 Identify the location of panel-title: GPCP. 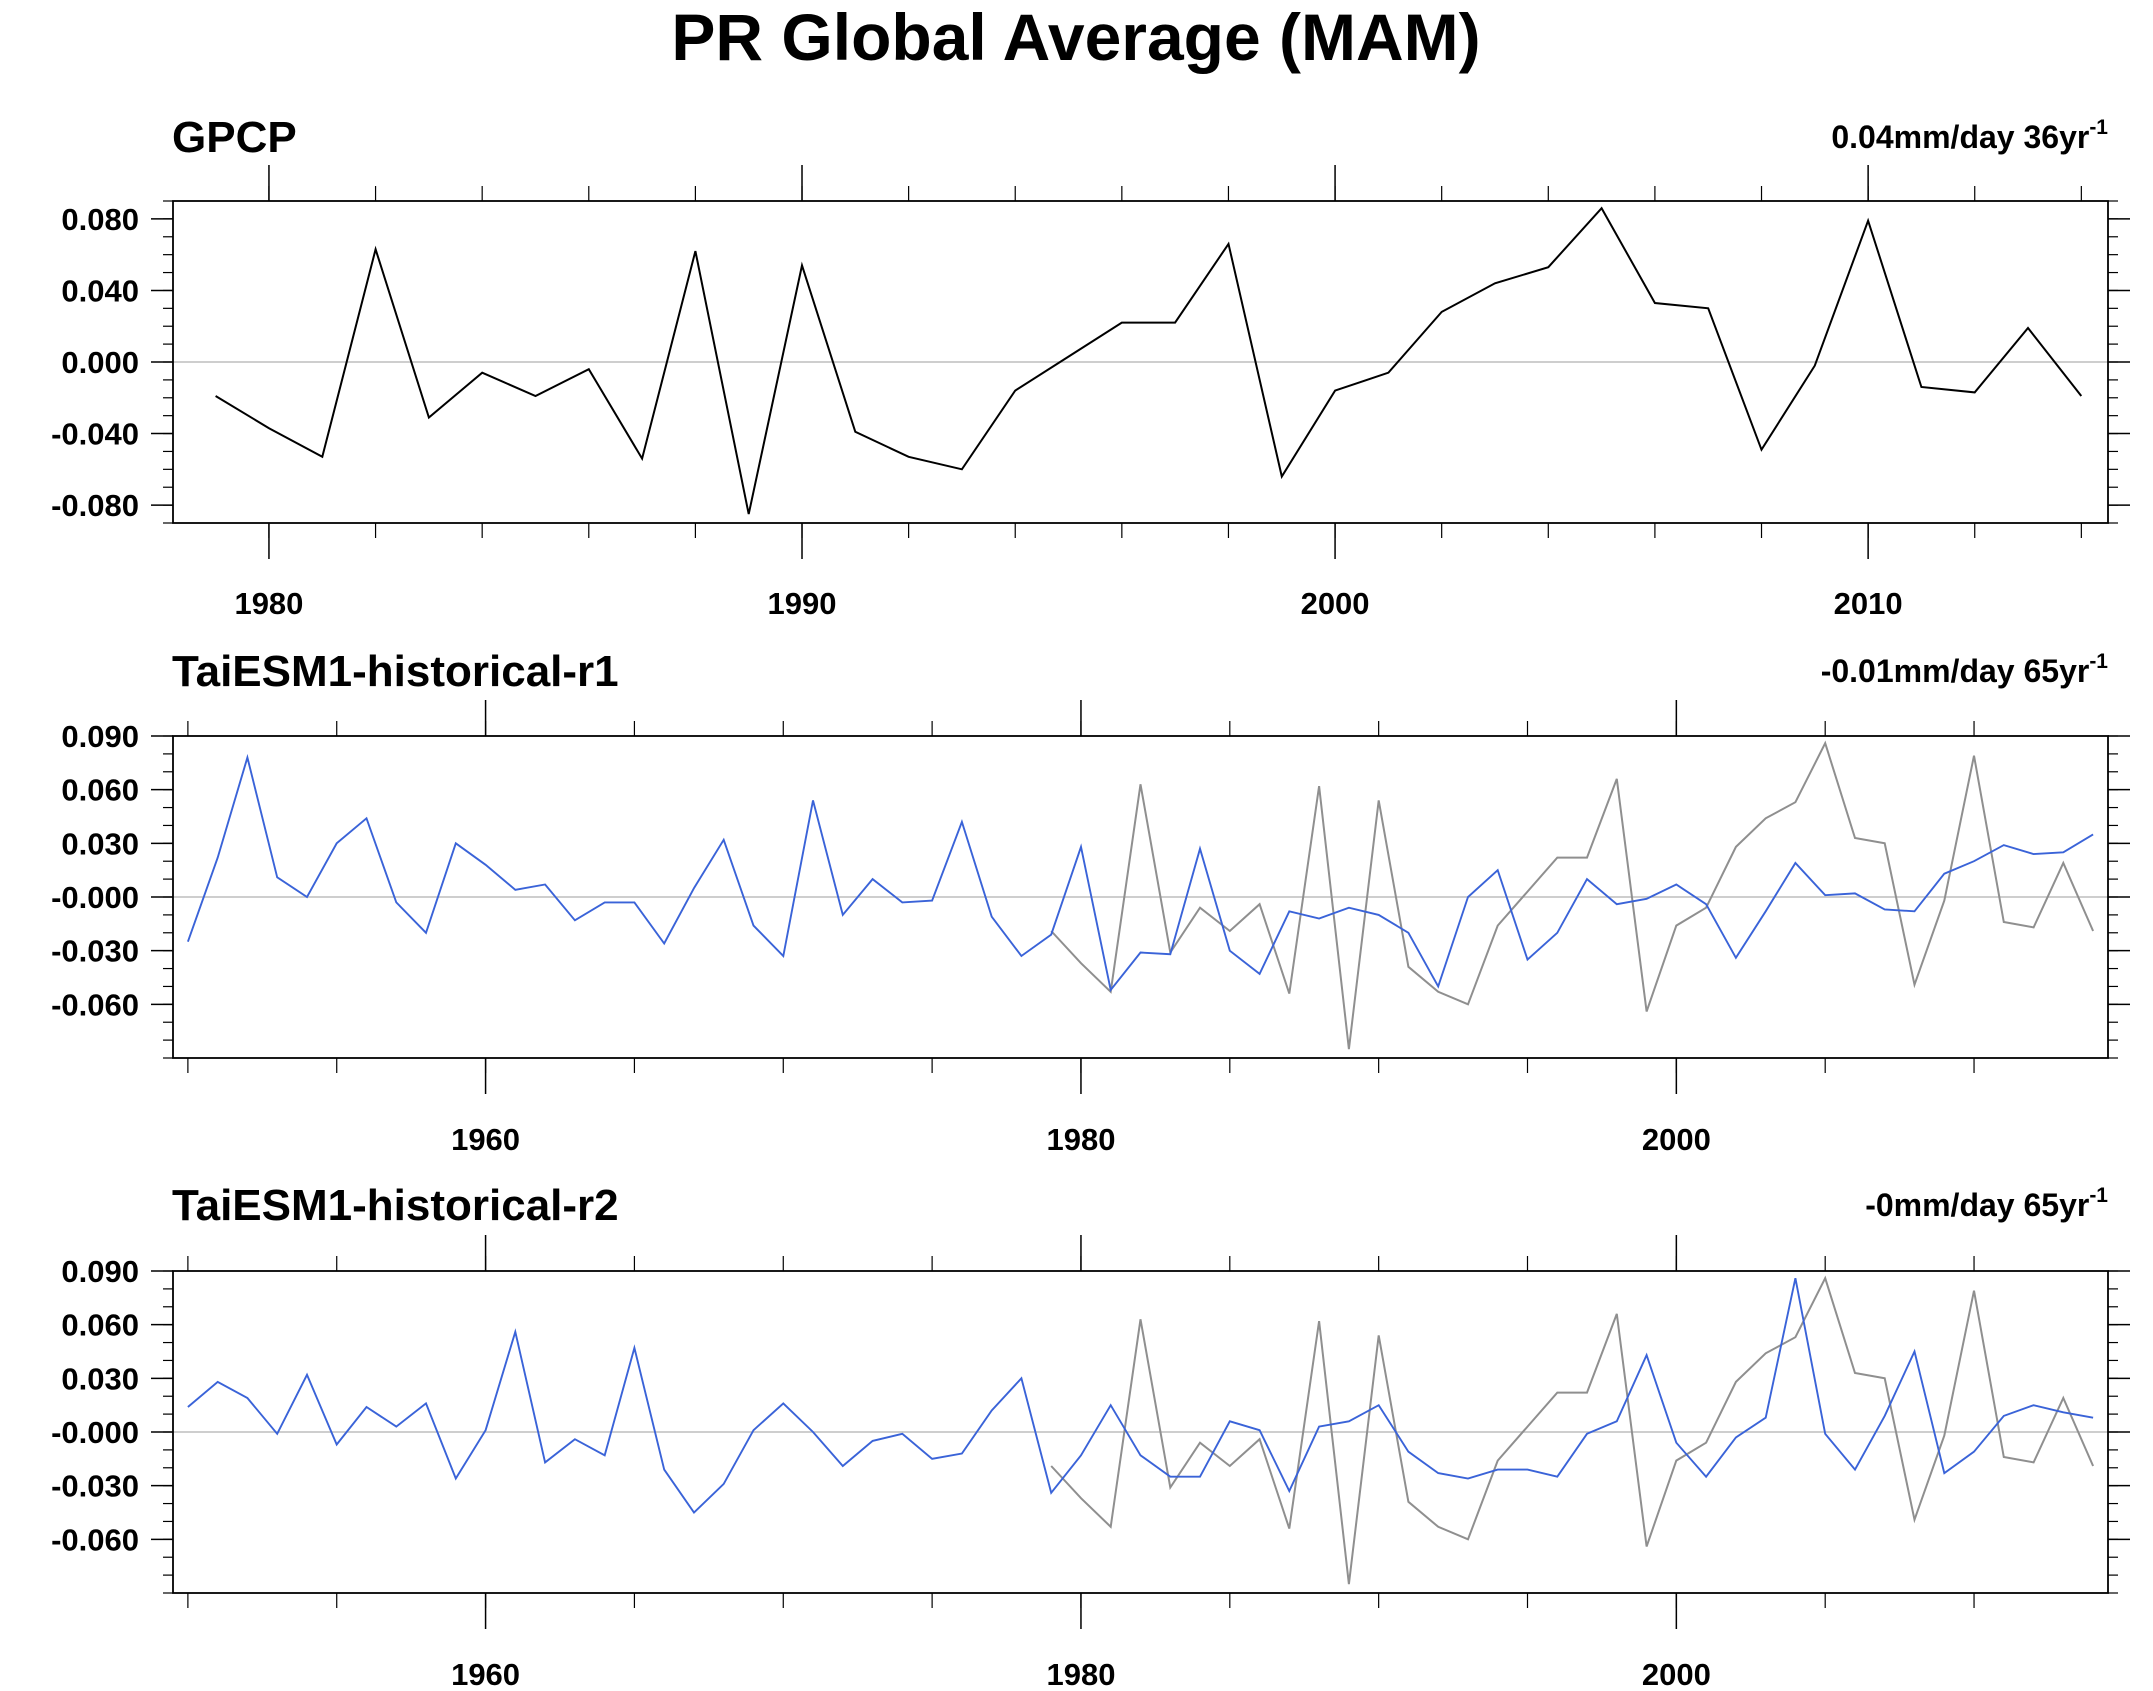
(234, 137).